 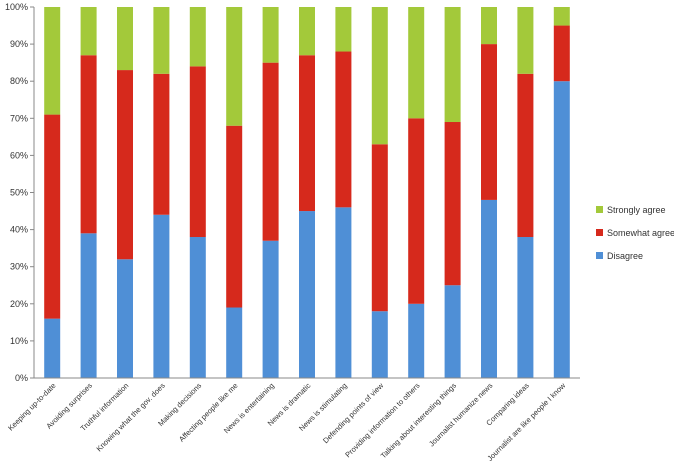 I want to click on x-category-label: Talking about interesting things, so click(x=418, y=420).